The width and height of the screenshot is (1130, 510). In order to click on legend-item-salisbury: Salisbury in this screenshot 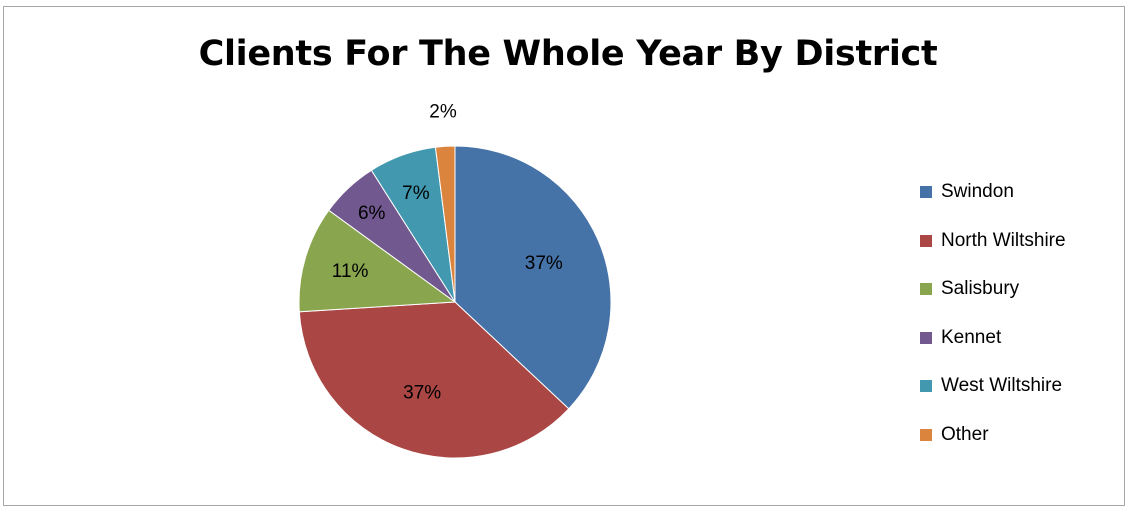, I will do `click(1020, 289)`.